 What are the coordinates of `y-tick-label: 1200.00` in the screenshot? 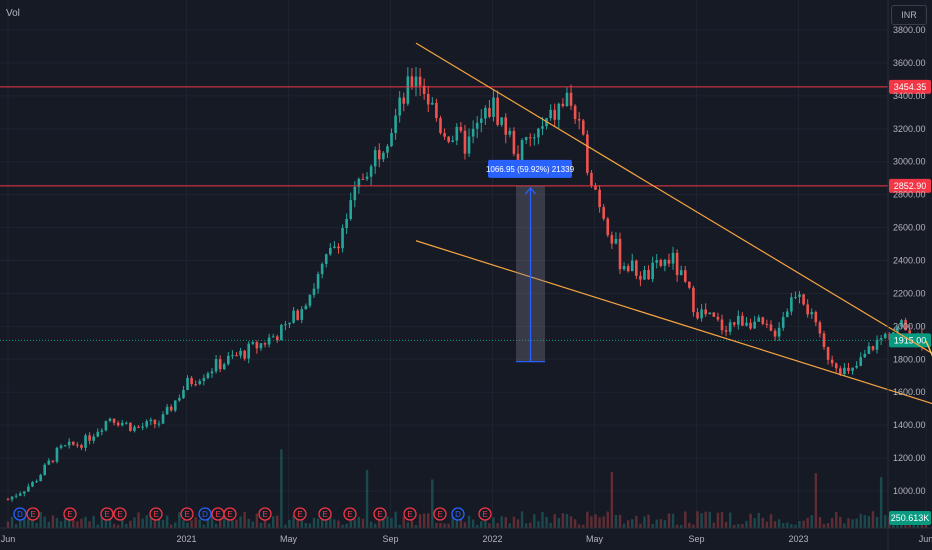 It's located at (909, 458).